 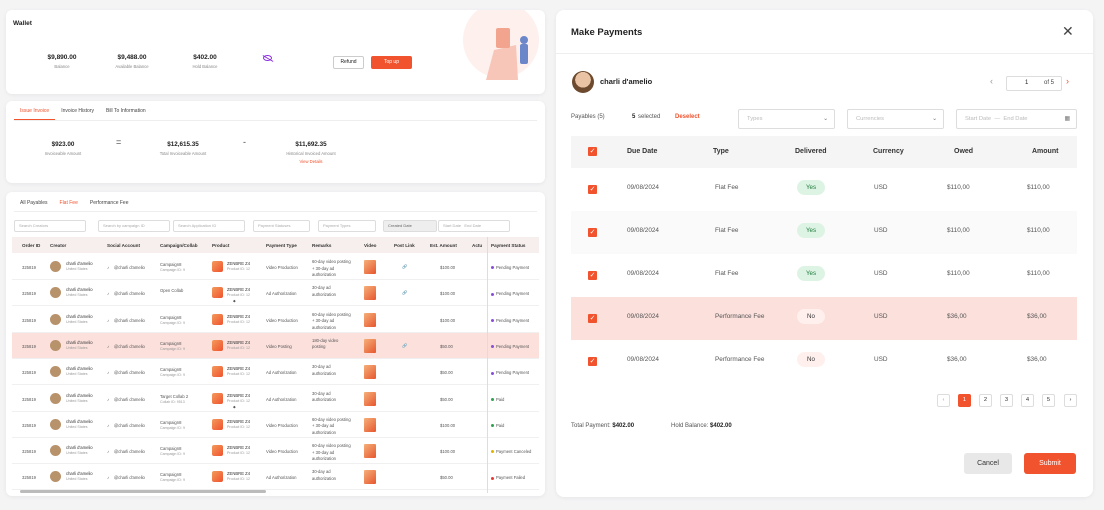 I want to click on page-button: 2, so click(x=985, y=400).